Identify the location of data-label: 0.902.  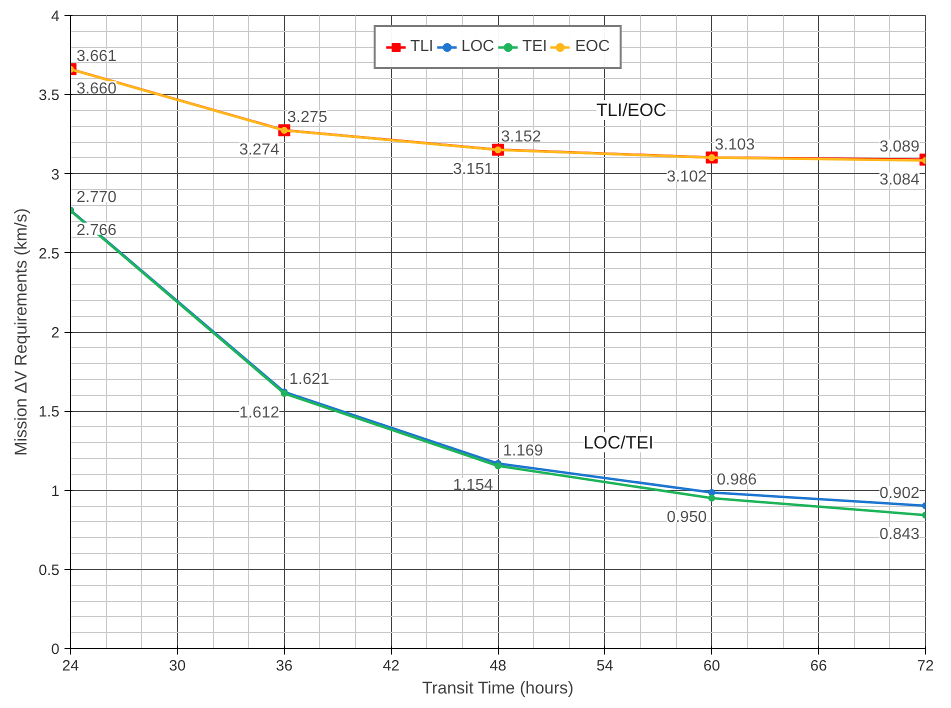
(899, 493).